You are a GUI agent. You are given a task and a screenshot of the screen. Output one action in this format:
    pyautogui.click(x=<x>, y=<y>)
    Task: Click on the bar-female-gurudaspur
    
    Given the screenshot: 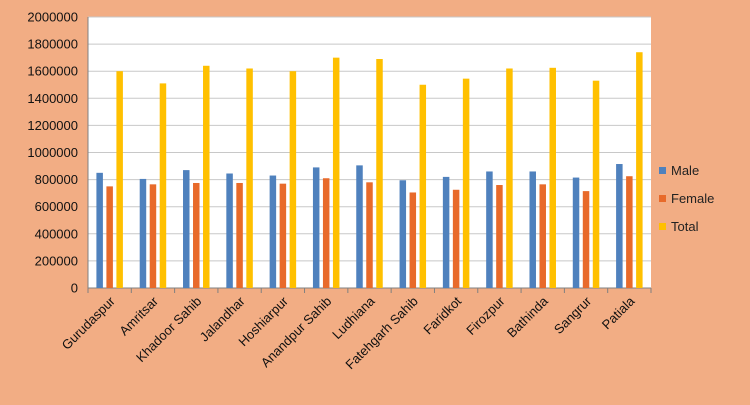 What is the action you would take?
    pyautogui.click(x=109, y=237)
    